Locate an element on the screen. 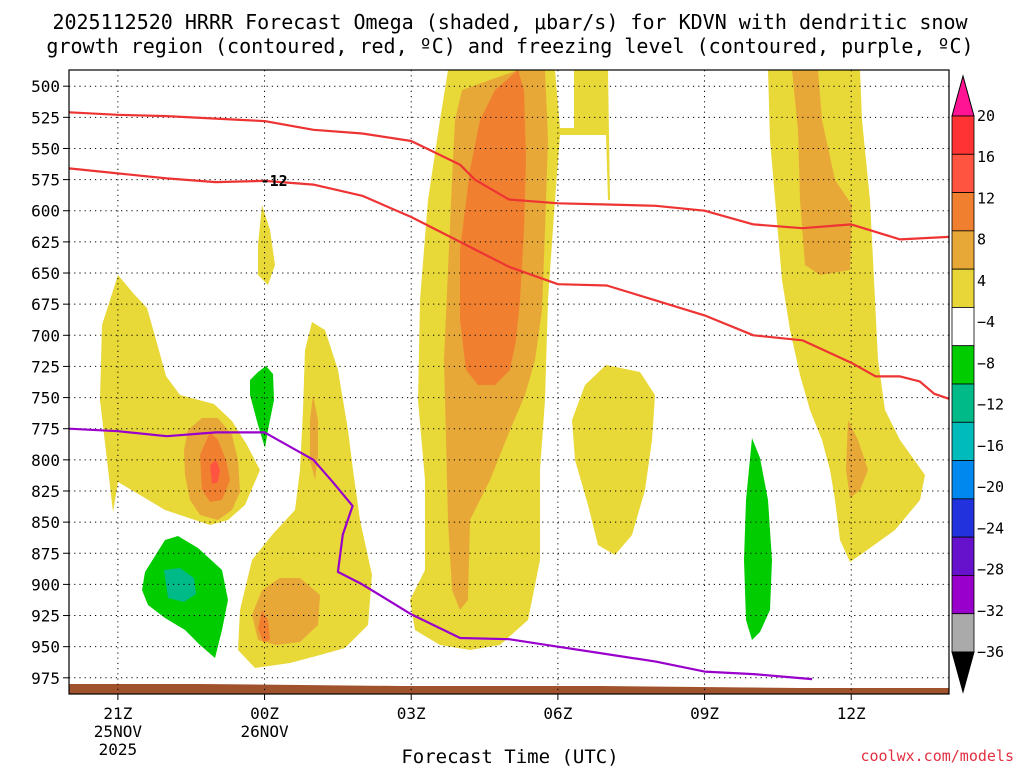 This screenshot has width=1024, height=768. colorbar-label-6: −8 is located at coordinates (986, 363).